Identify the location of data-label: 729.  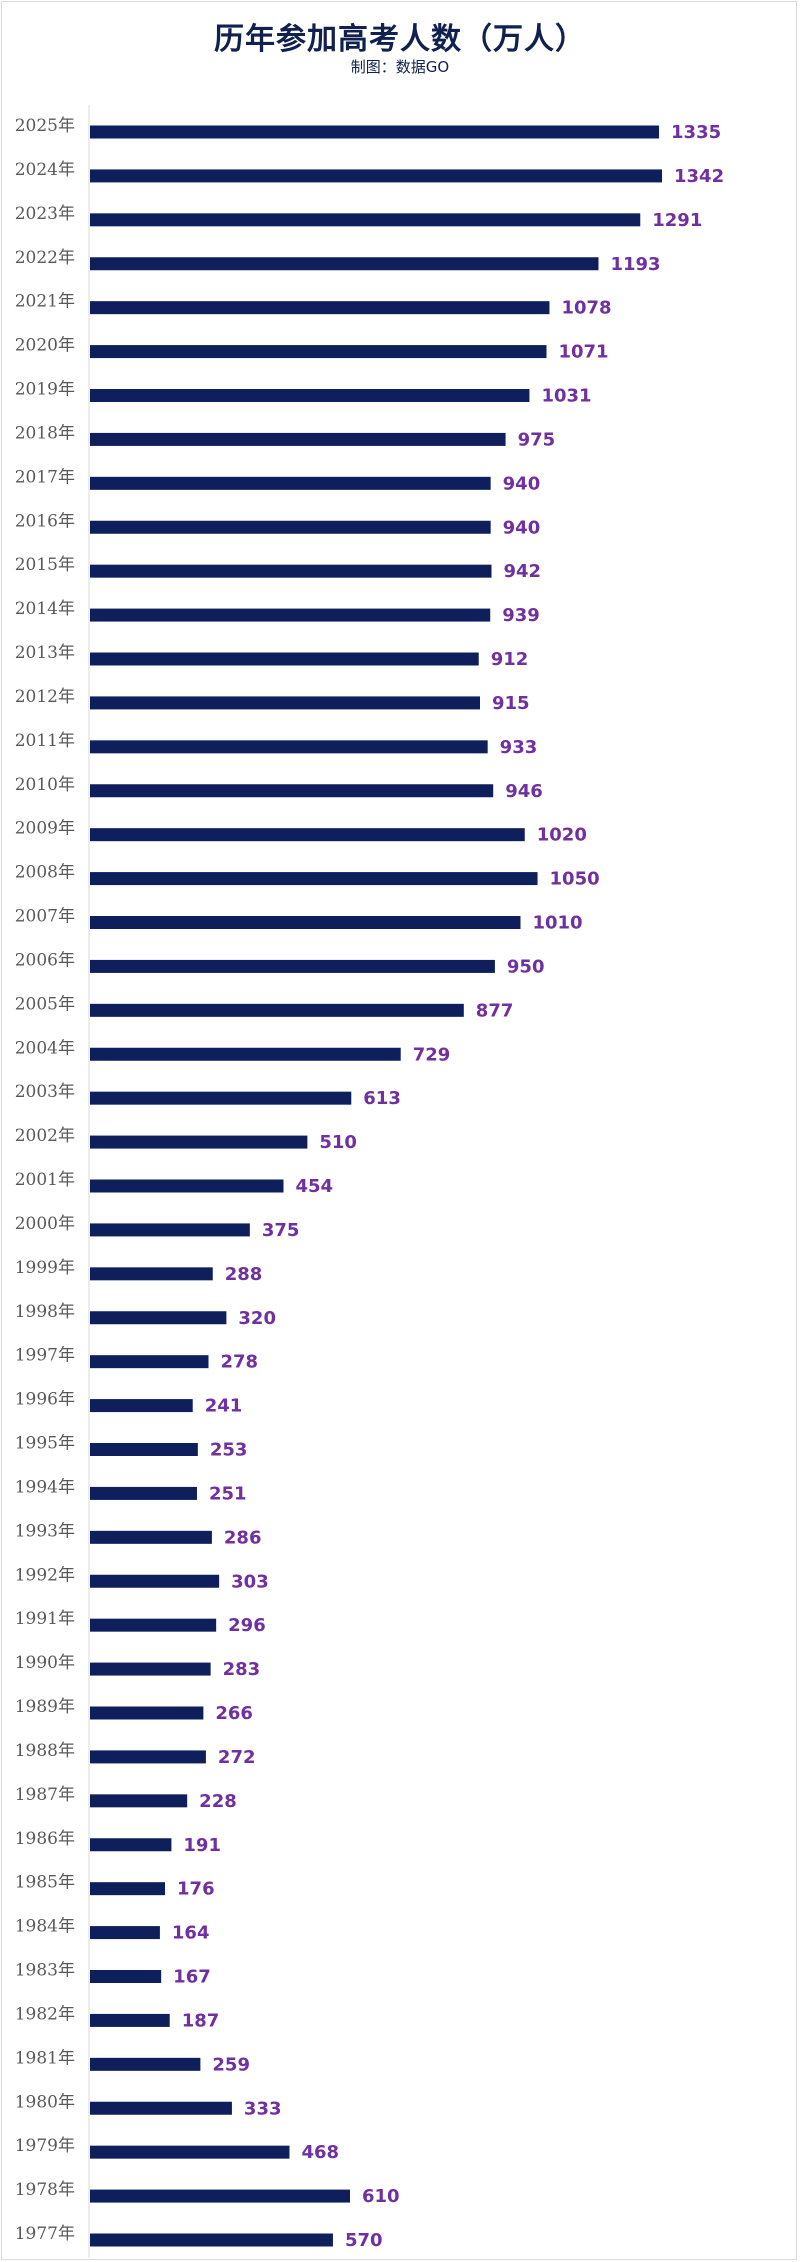
(432, 1054).